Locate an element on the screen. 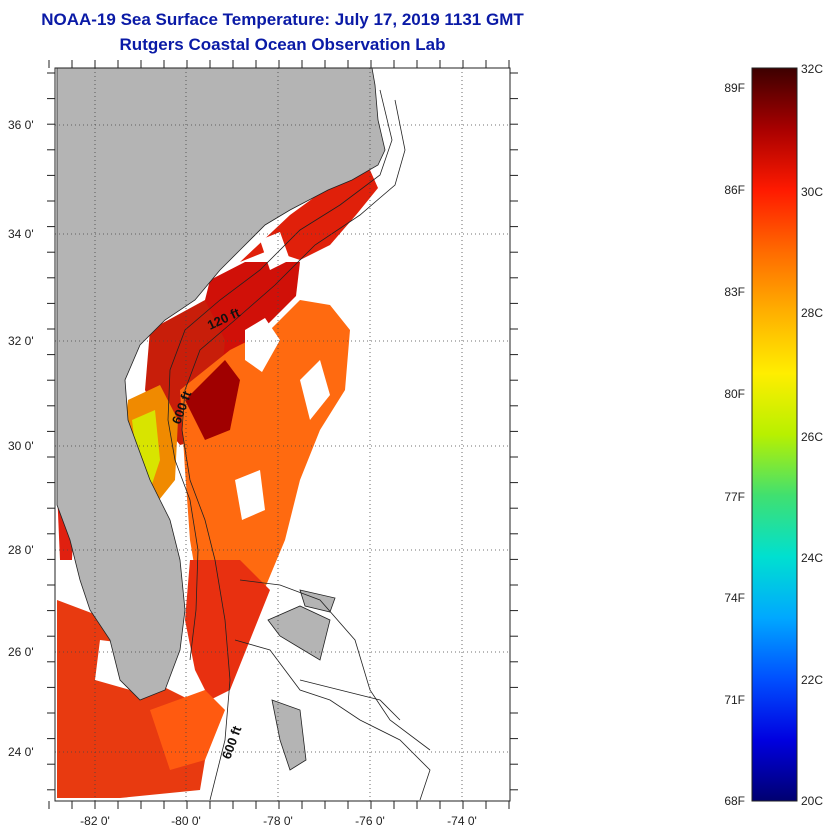 This screenshot has height=832, width=833. fahrenheit-label: 86F is located at coordinates (734, 190).